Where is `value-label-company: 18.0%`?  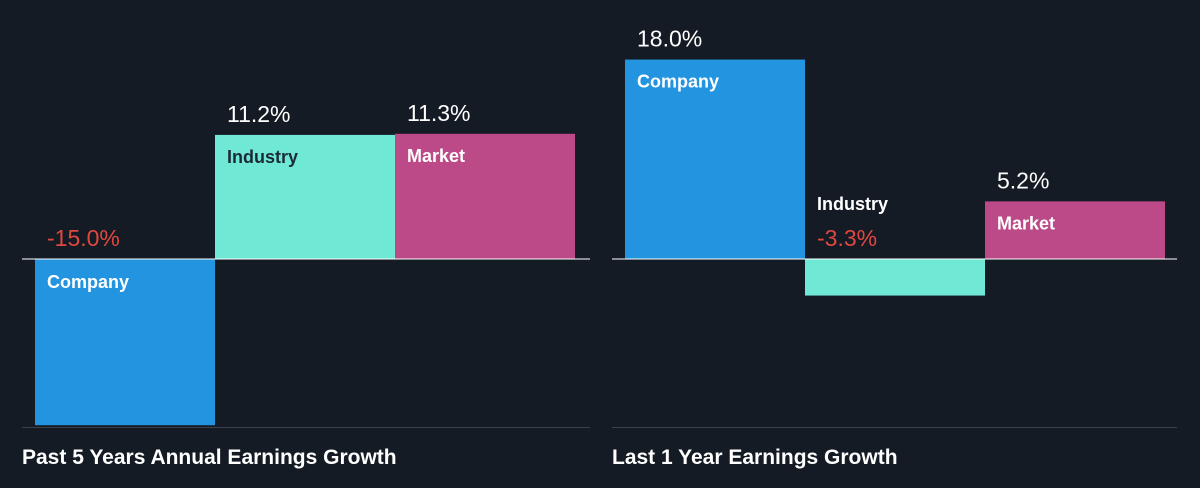
value-label-company: 18.0% is located at coordinates (669, 39).